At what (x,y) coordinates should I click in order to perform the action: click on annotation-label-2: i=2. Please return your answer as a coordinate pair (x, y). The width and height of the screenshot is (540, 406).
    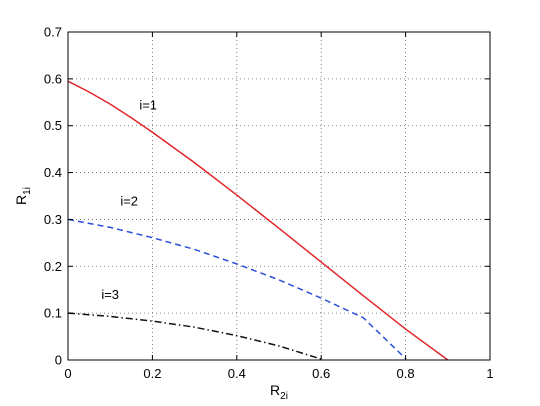
    Looking at the image, I should click on (129, 200).